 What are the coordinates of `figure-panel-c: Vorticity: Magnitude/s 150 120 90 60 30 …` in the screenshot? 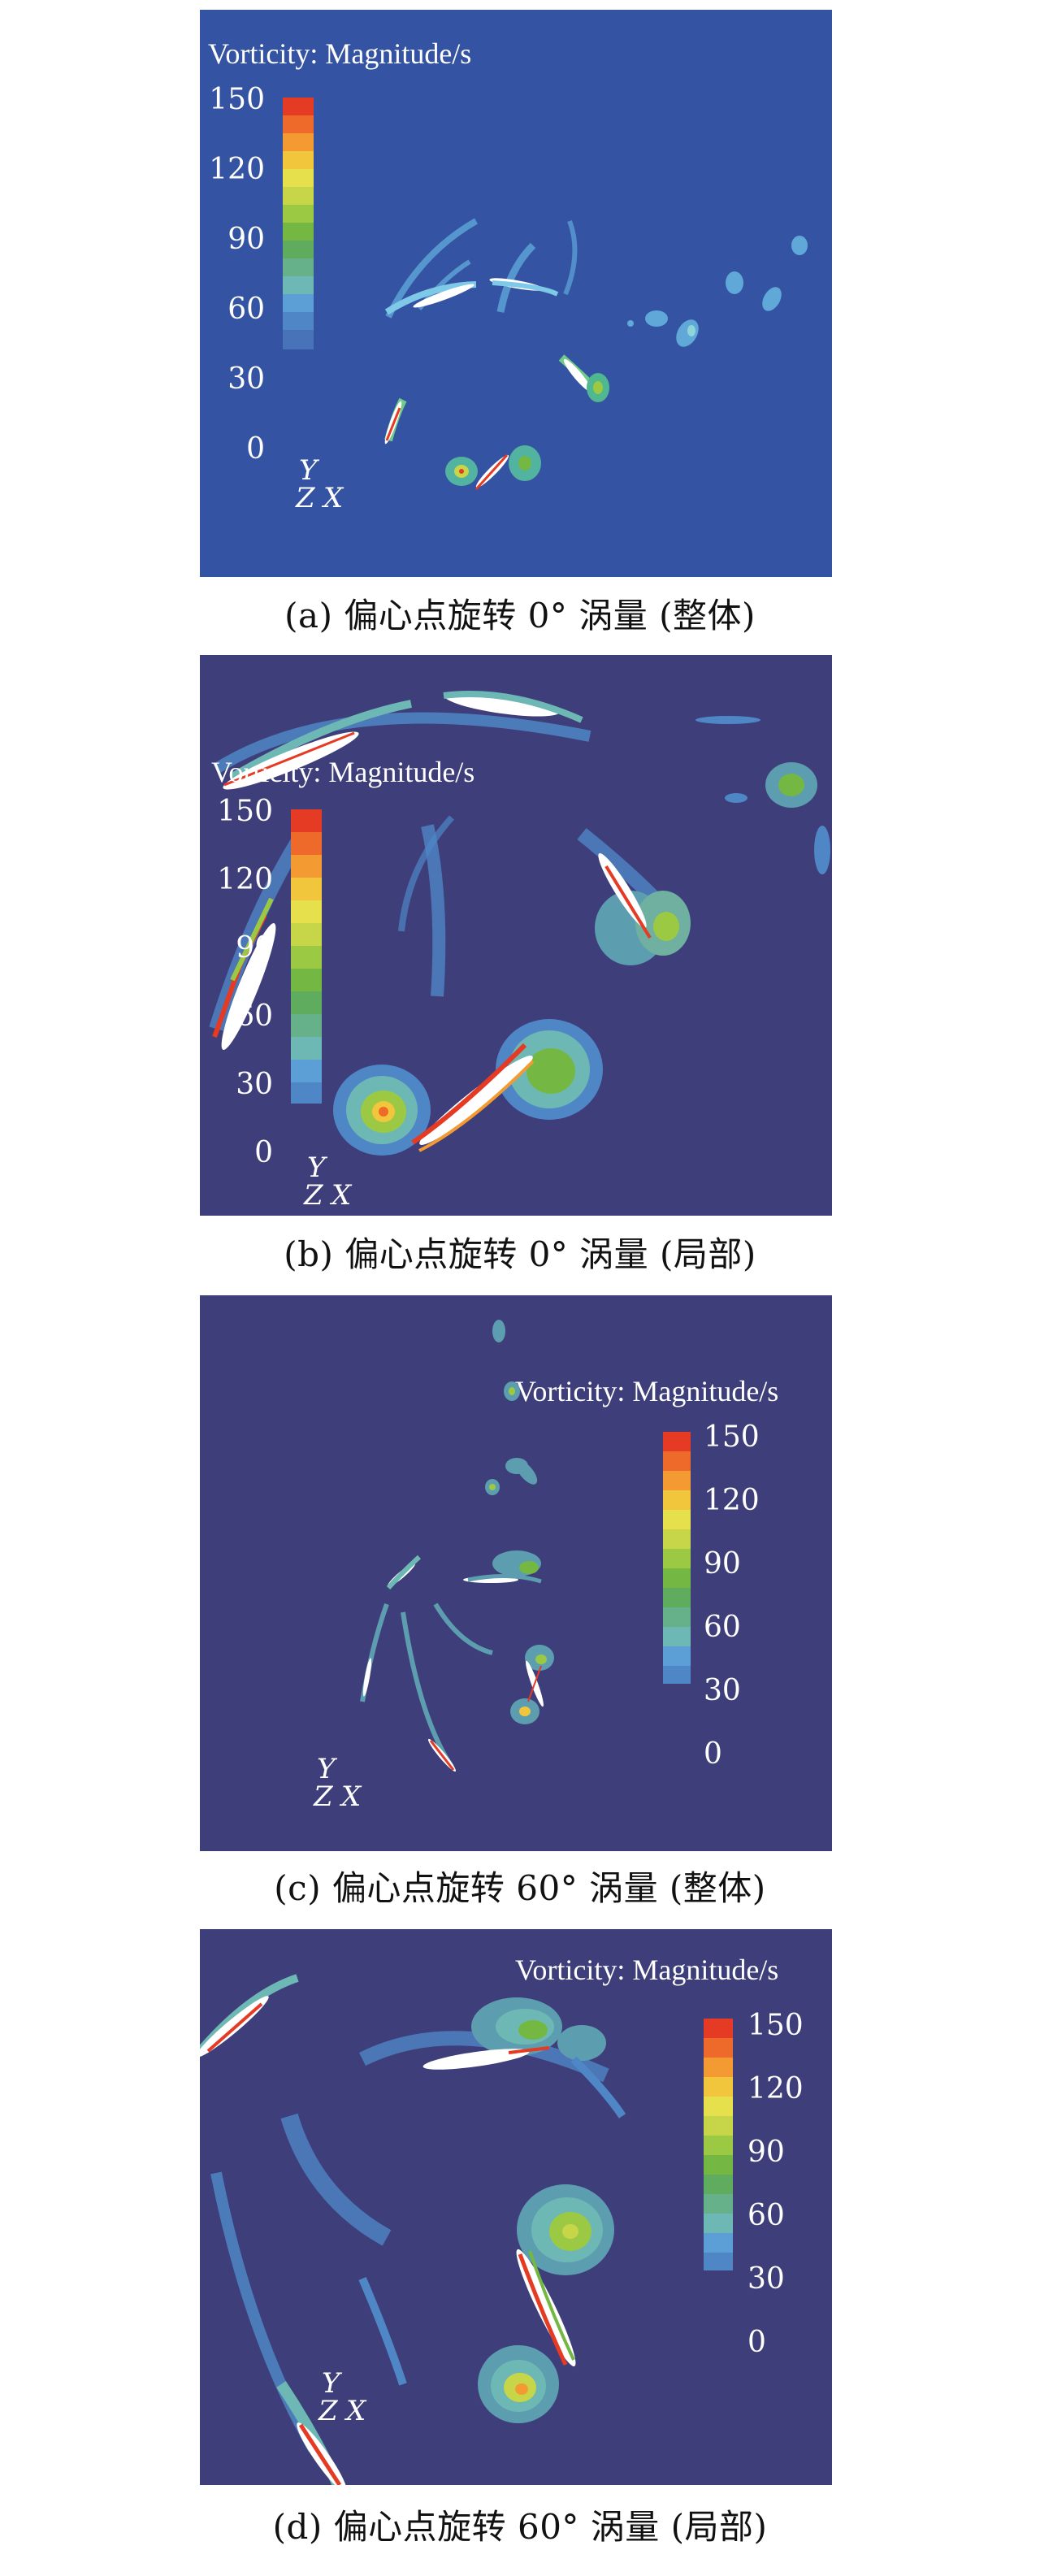 It's located at (516, 1573).